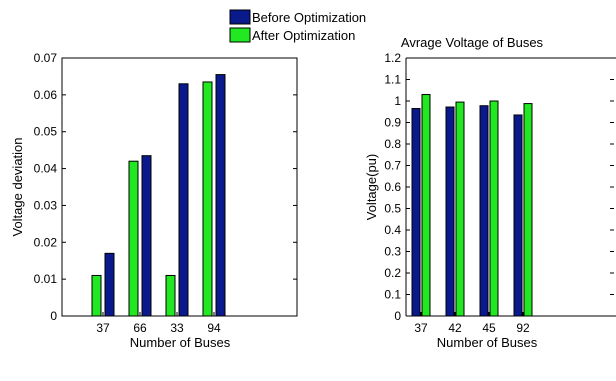 The image size is (616, 381). Describe the element at coordinates (140, 328) in the screenshot. I see `x-tick-label: 66` at that location.